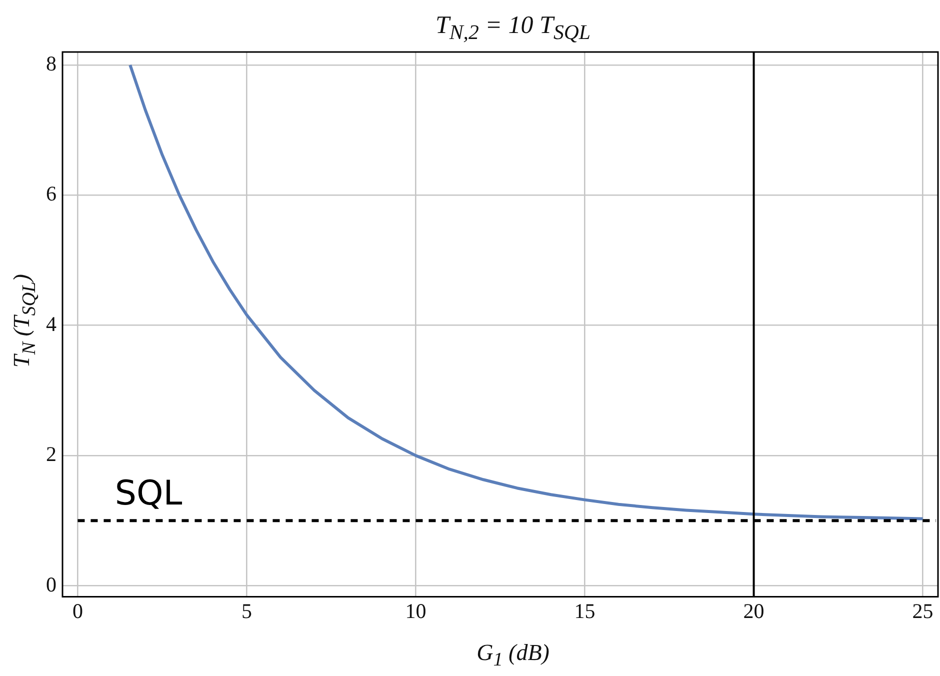 The width and height of the screenshot is (940, 676). What do you see at coordinates (585, 610) in the screenshot?
I see `x-tick-label: 15` at bounding box center [585, 610].